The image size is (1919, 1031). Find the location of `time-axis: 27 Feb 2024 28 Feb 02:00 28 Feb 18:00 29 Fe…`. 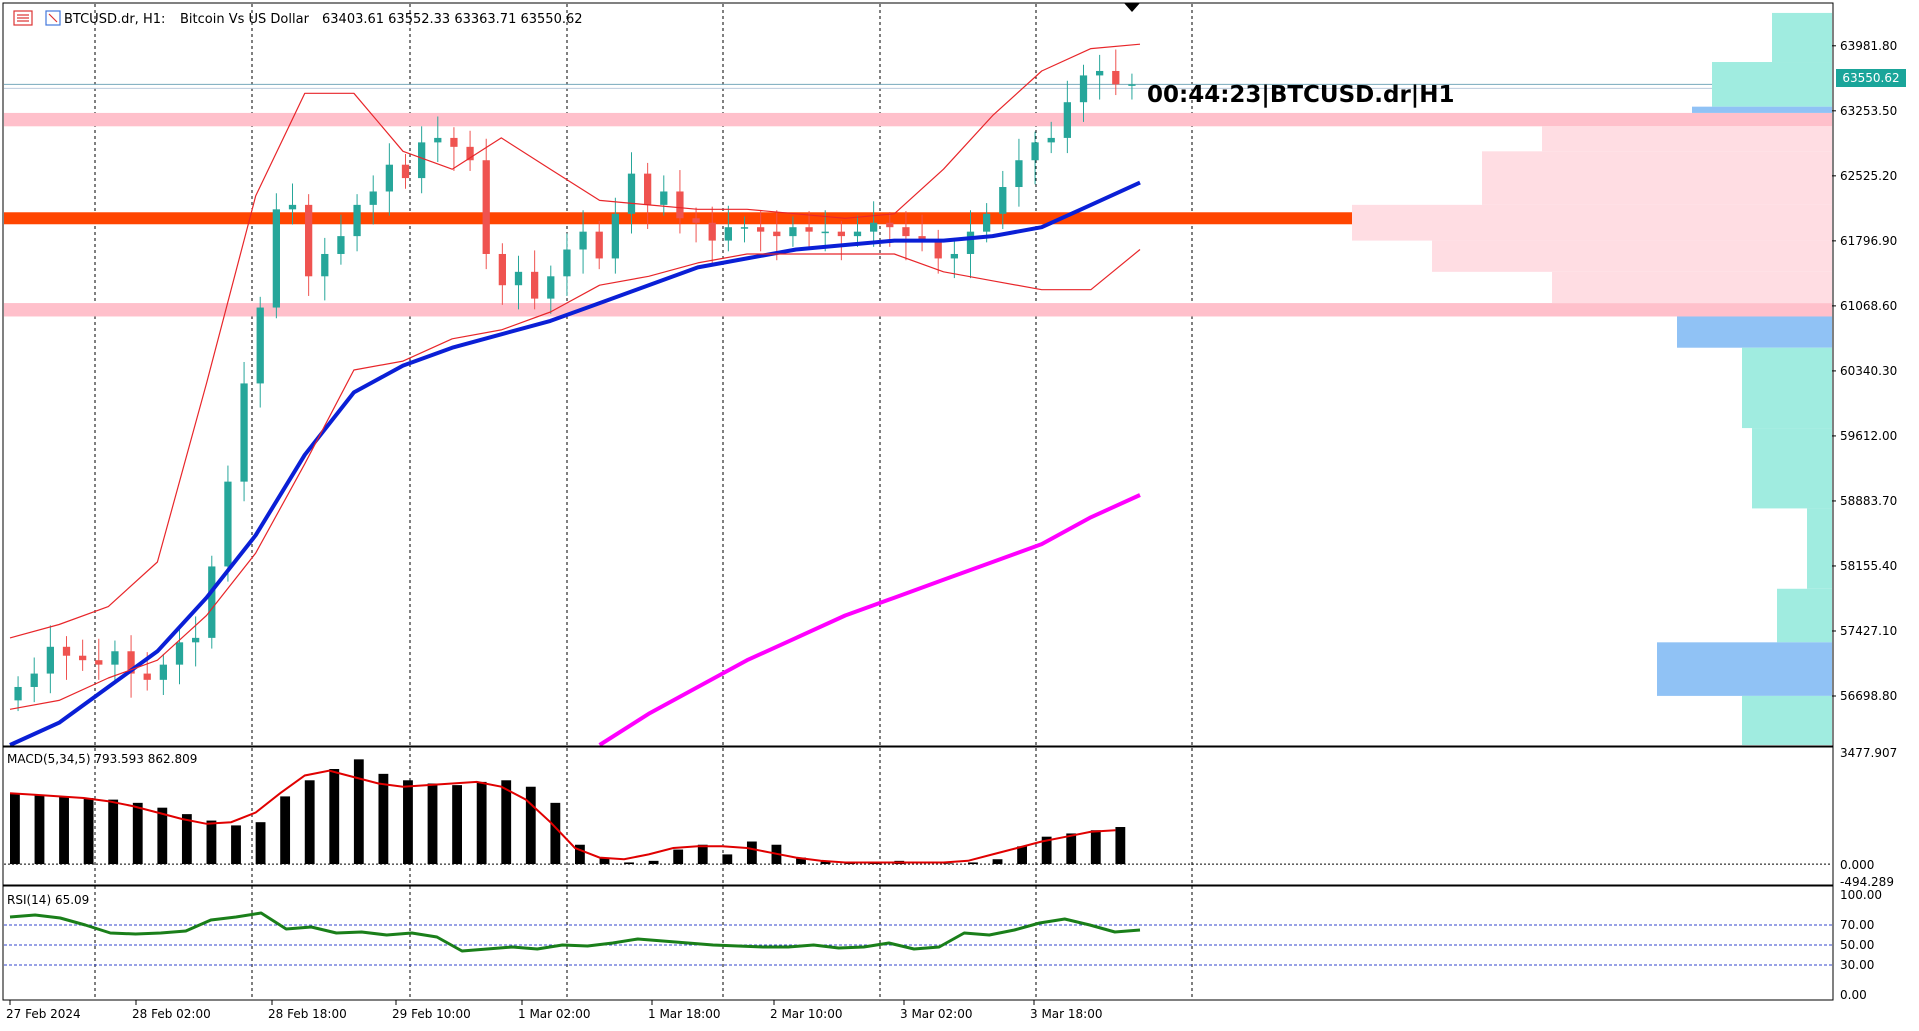

time-axis: 27 Feb 2024 28 Feb 02:00 28 Feb 18:00 29 Fe… is located at coordinates (554, 1010).